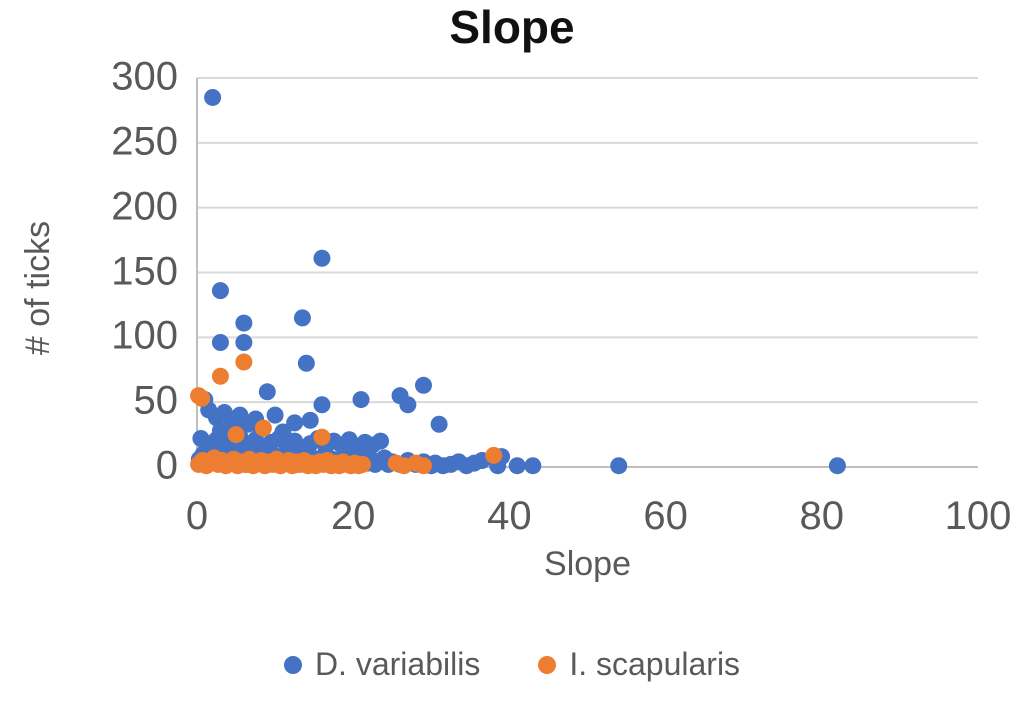 This screenshot has width=1024, height=712. Describe the element at coordinates (587, 564) in the screenshot. I see `x-axis-title: Slope` at that location.